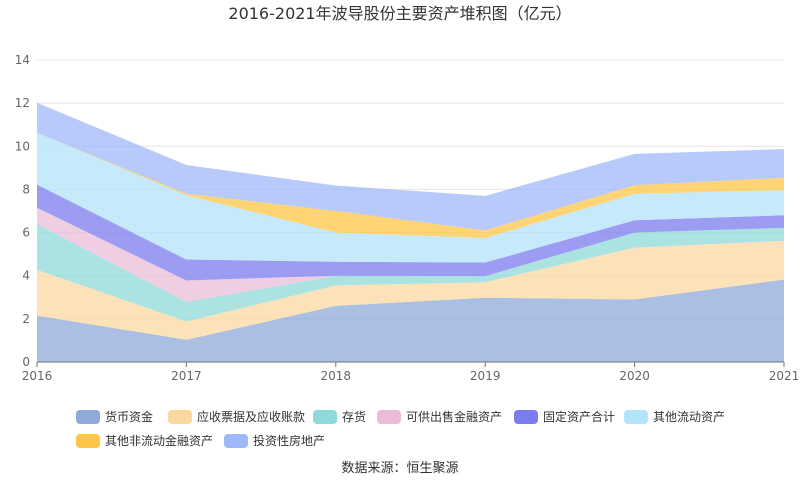 The height and width of the screenshot is (501, 800). Describe the element at coordinates (289, 440) in the screenshot. I see `legend-label: 投资性房地产` at that location.